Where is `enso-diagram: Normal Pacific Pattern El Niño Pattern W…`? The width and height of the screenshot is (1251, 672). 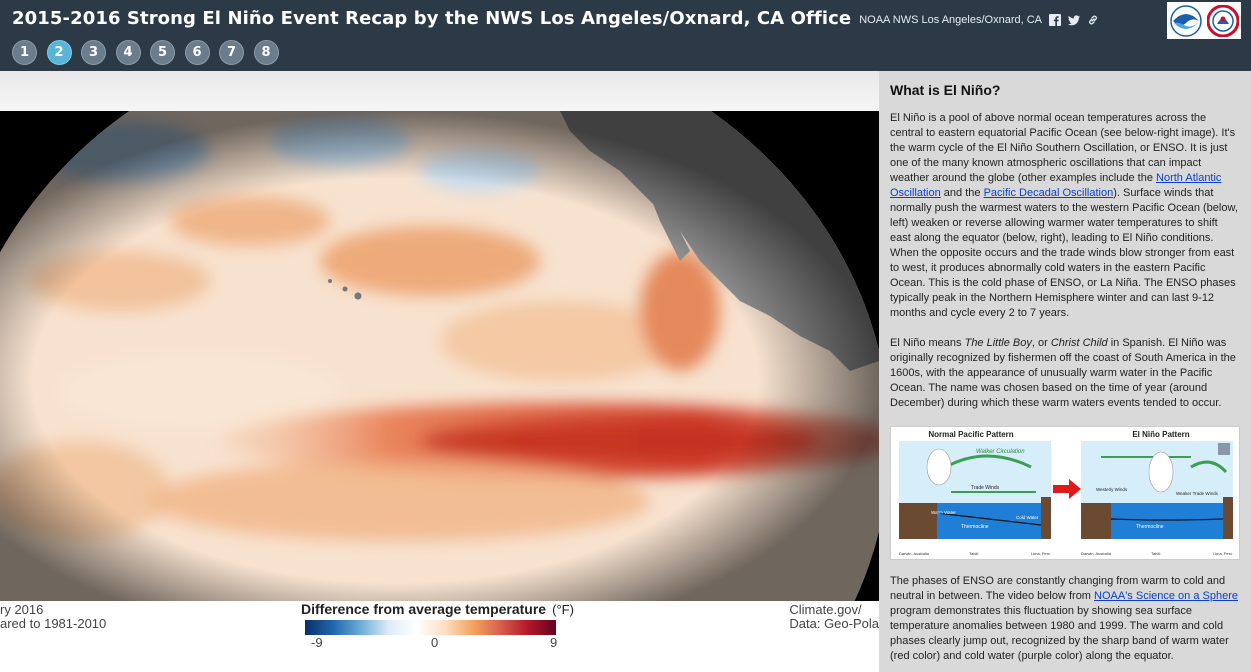 enso-diagram: Normal Pacific Pattern El Niño Pattern W… is located at coordinates (1065, 493).